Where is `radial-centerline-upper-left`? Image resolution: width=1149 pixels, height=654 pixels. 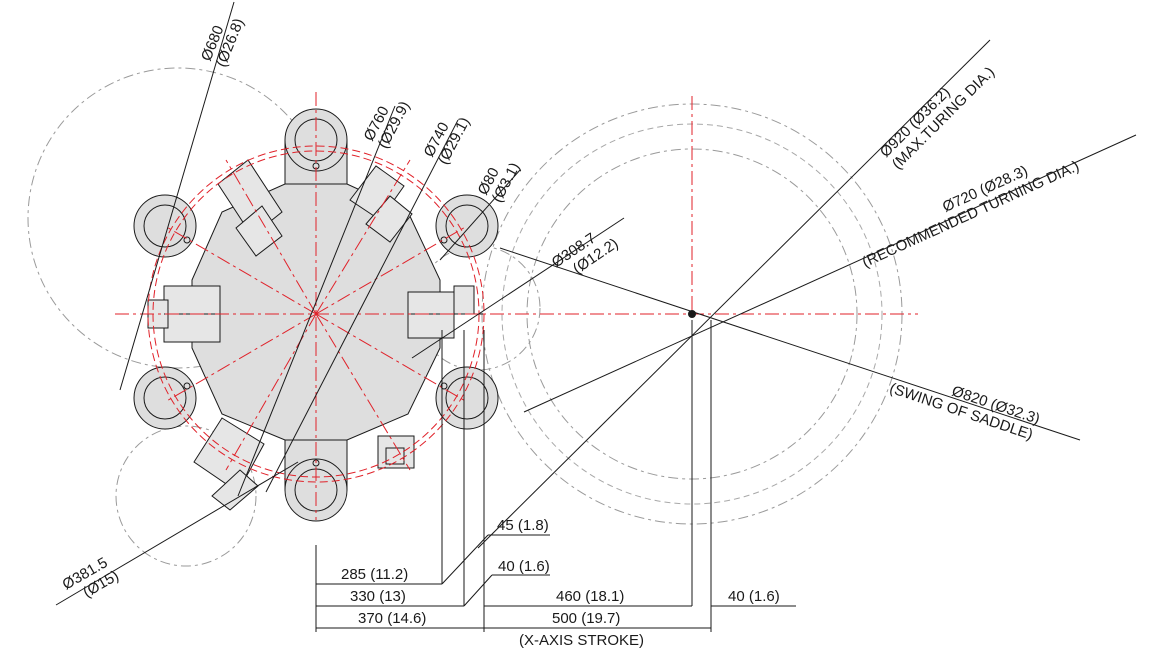 radial-centerline-upper-left is located at coordinates (240, 270).